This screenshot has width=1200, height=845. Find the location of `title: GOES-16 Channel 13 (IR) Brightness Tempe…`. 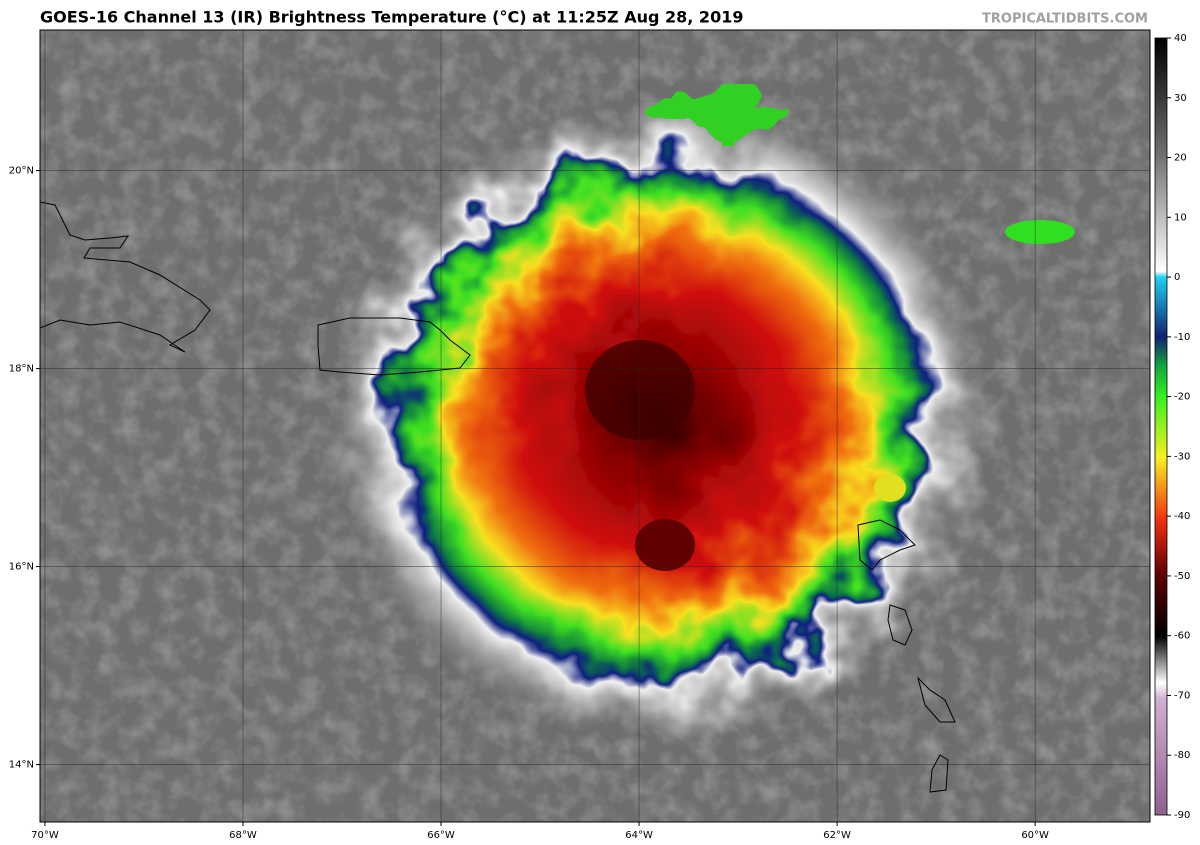

title: GOES-16 Channel 13 (IR) Brightness Tempe… is located at coordinates (391, 17).